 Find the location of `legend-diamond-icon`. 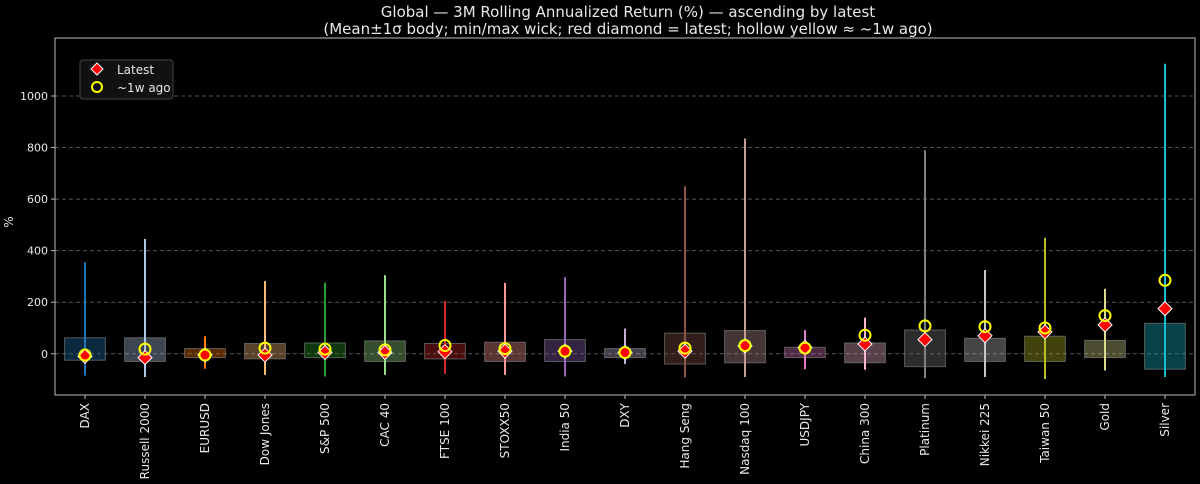

legend-diamond-icon is located at coordinates (97, 69).